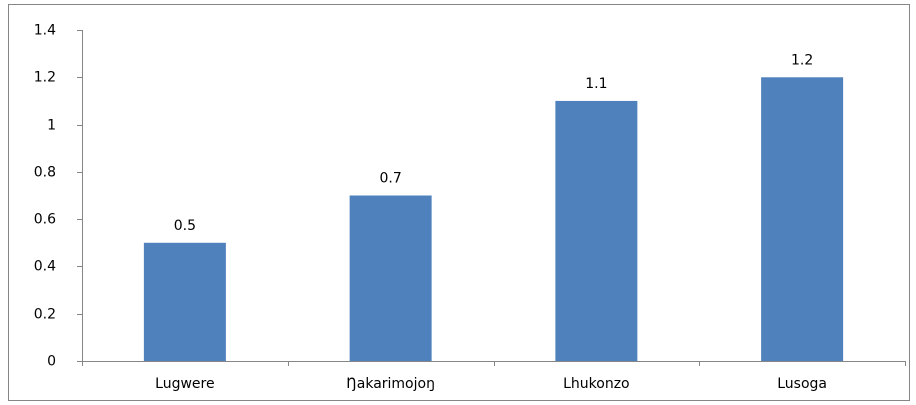  What do you see at coordinates (596, 384) in the screenshot?
I see `x-tick-label: Lhukonzo` at bounding box center [596, 384].